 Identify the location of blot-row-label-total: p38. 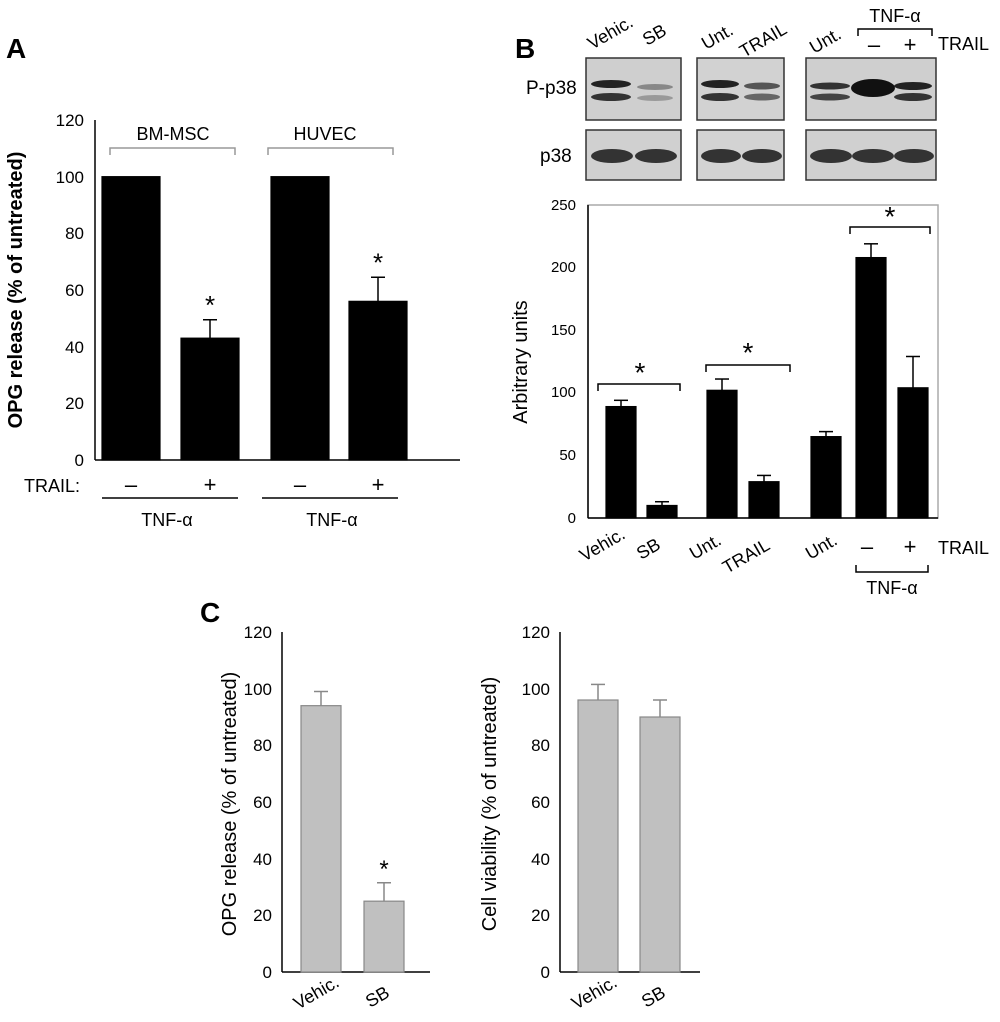
(556, 156).